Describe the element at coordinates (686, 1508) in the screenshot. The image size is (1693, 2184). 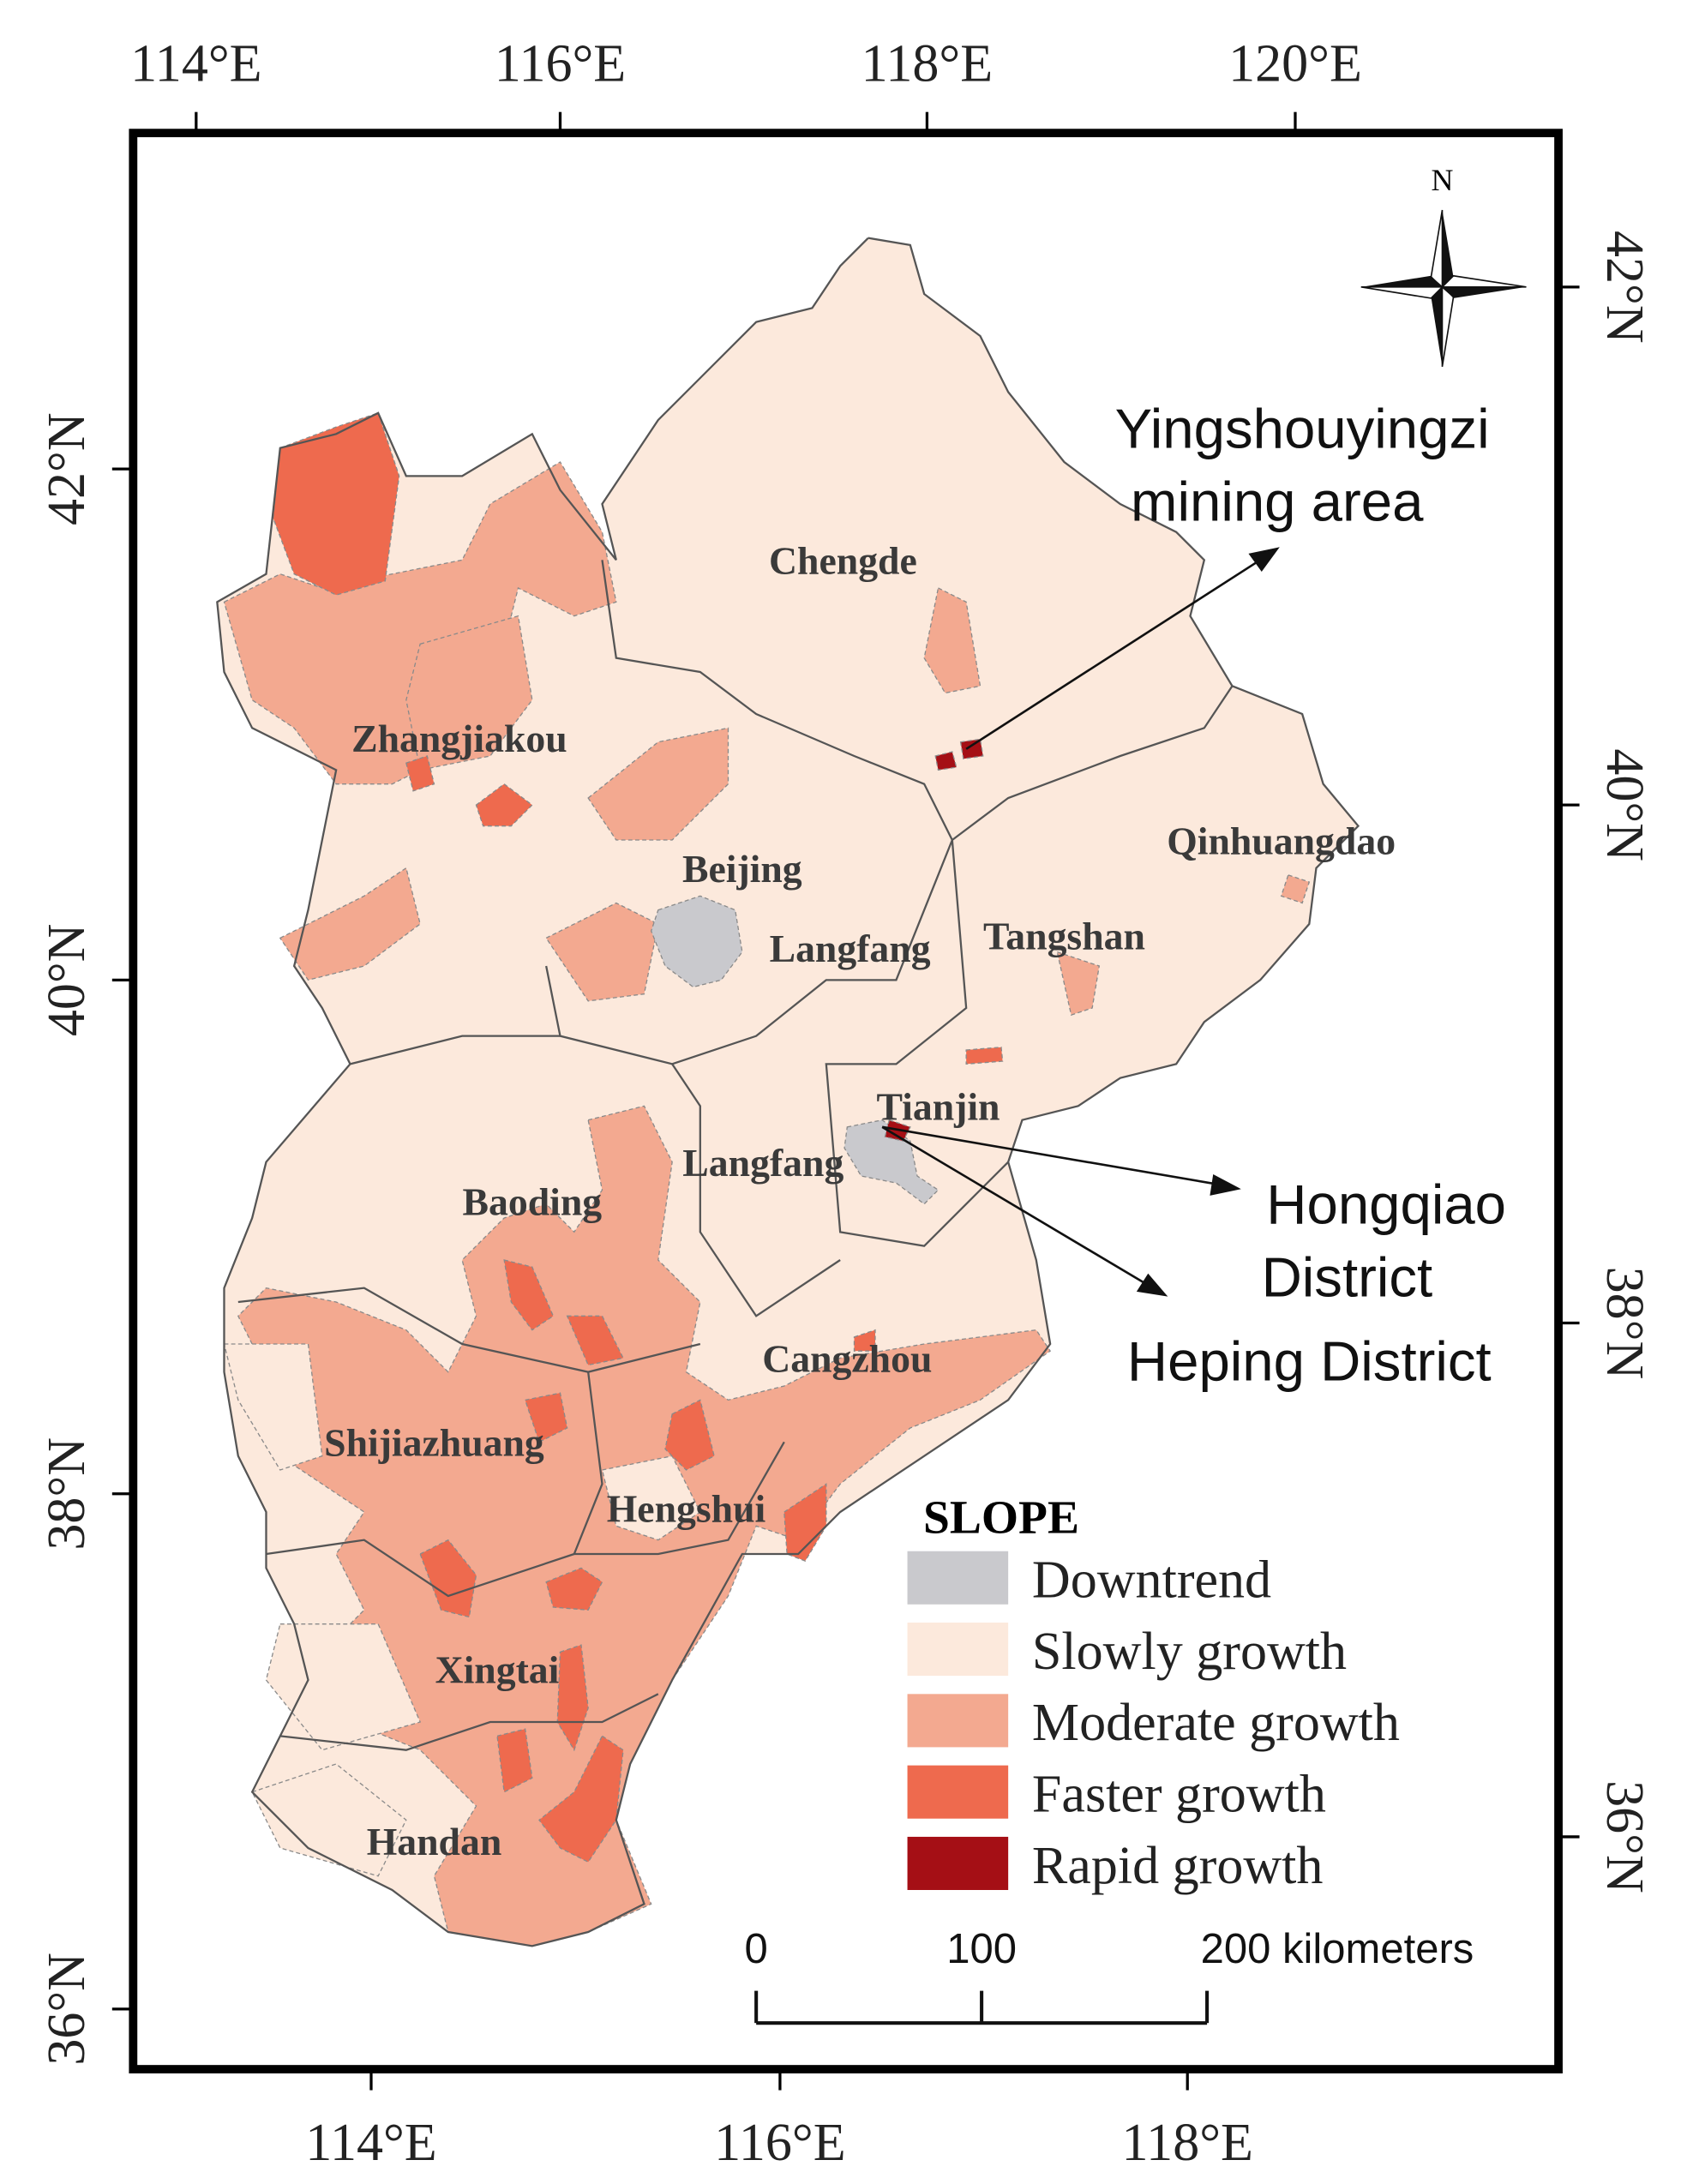
I see `city-label: Hengshui` at that location.